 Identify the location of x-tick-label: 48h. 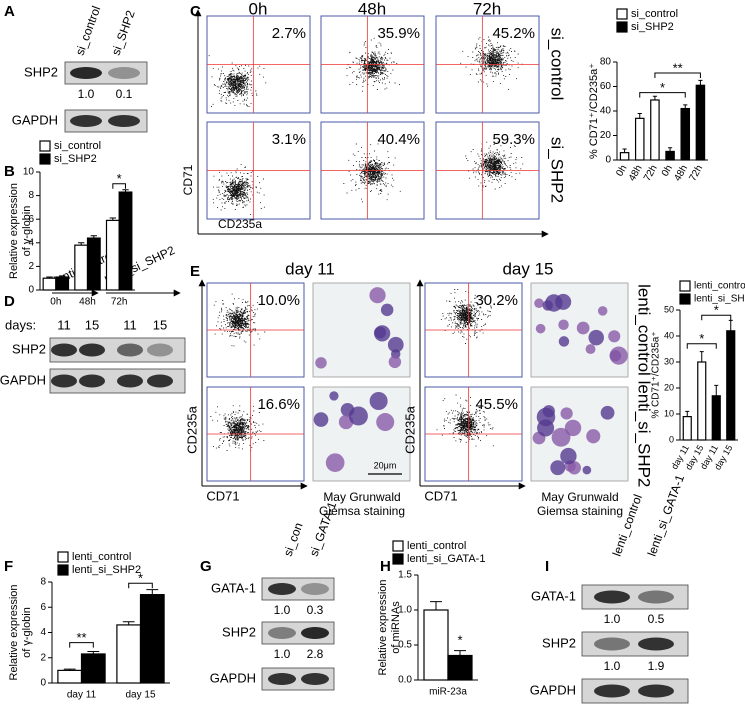
(636, 173).